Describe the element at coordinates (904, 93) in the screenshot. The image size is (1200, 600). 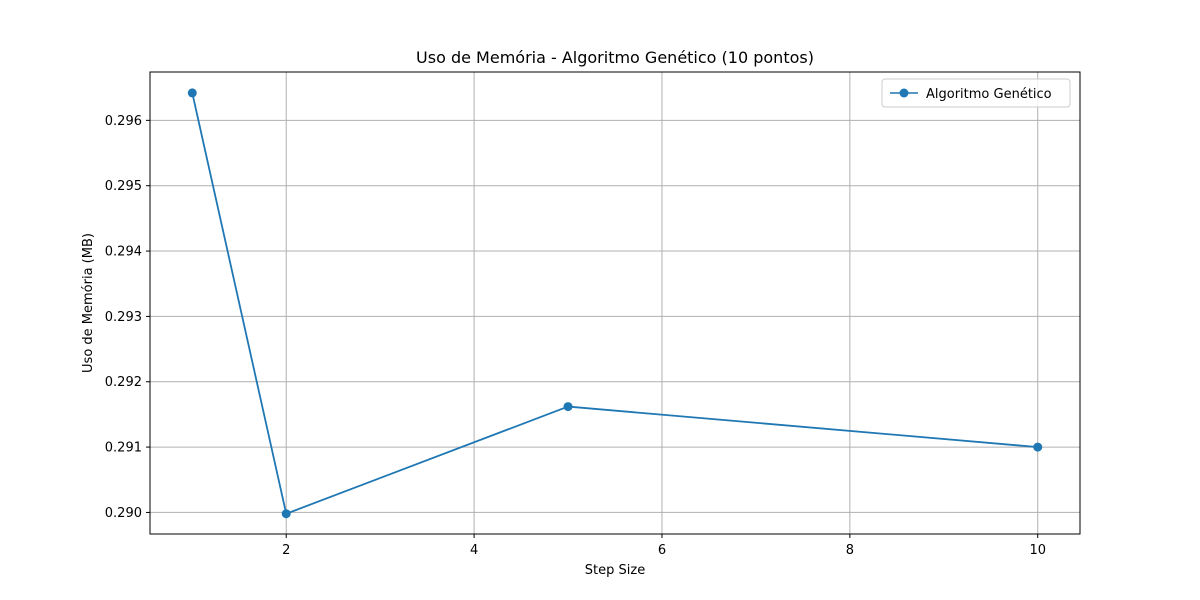
I see `legend-series-marker` at that location.